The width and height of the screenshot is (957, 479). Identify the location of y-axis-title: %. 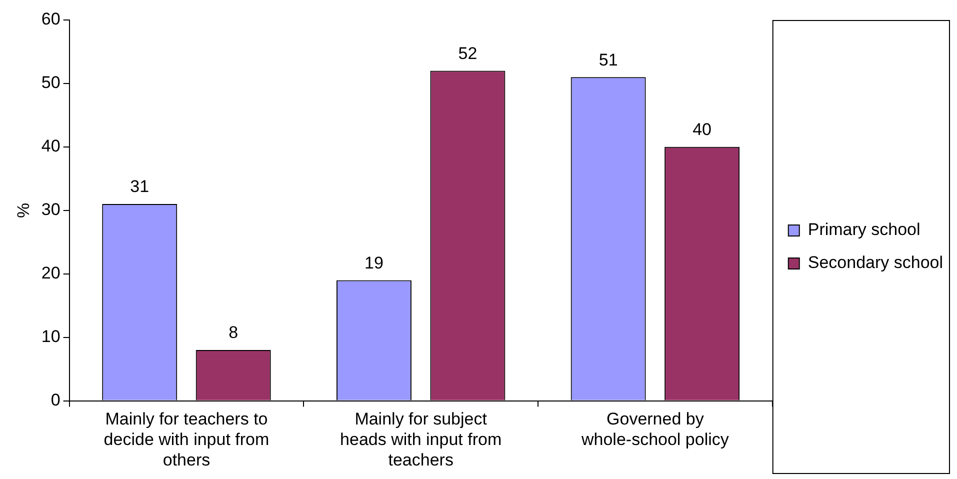
(23, 210).